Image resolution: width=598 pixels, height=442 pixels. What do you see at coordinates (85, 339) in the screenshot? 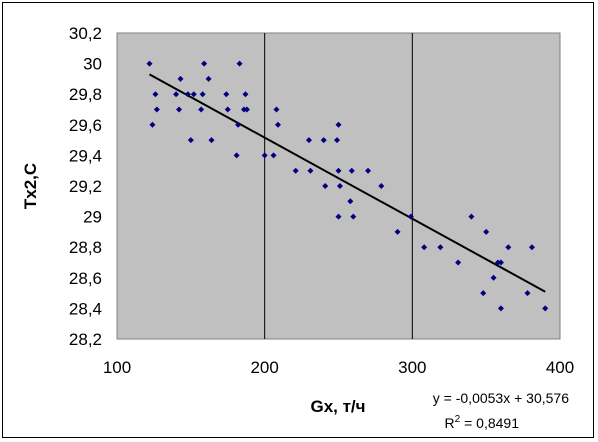
I see `y-tick-label: 28,2` at bounding box center [85, 339].